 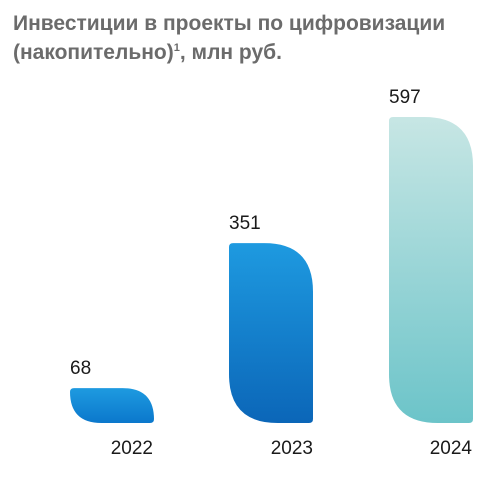 I want to click on bar-2024, so click(x=431, y=270).